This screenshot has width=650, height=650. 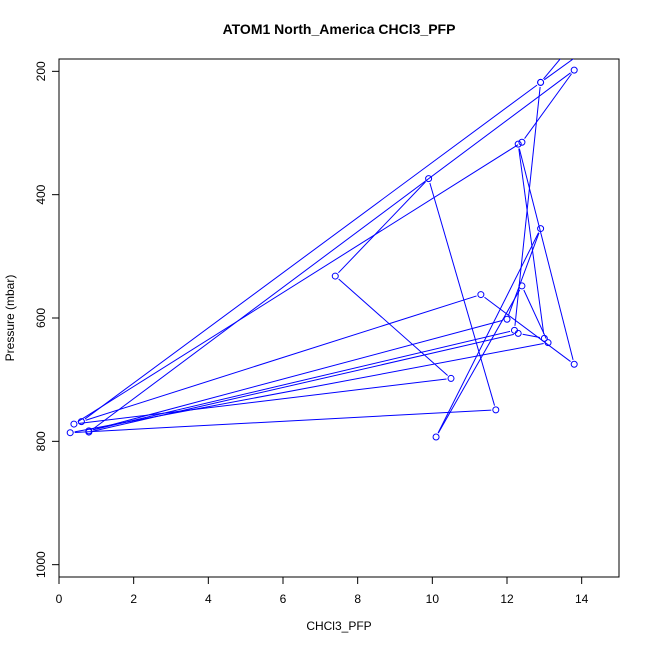 I want to click on y-tick-label: 800, so click(x=41, y=441).